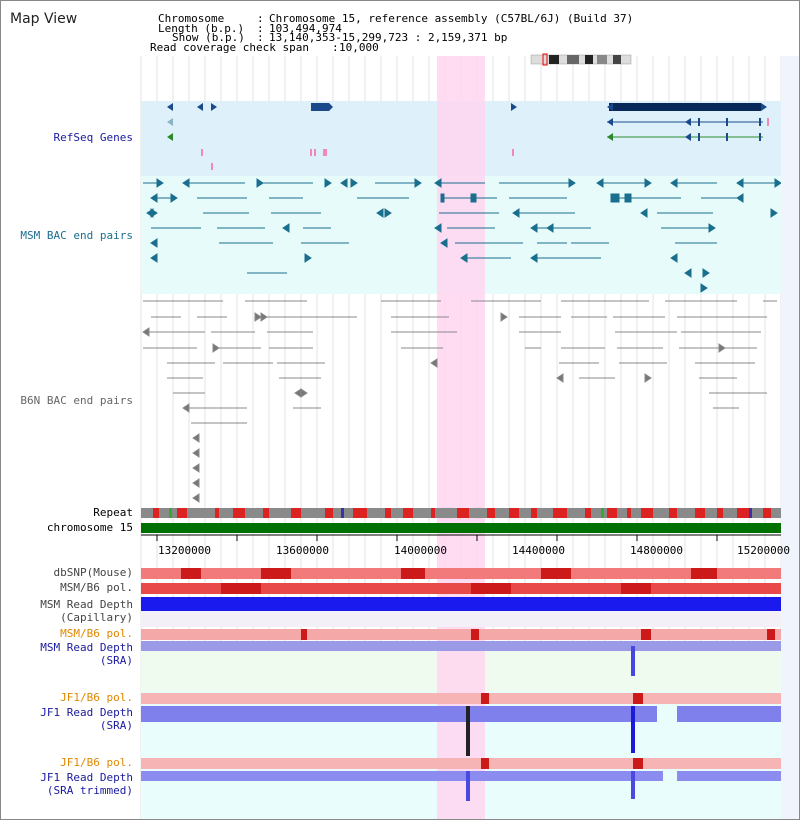 This screenshot has width=800, height=820. Describe the element at coordinates (461, 437) in the screenshot. I see `selected-region-highlight` at that location.